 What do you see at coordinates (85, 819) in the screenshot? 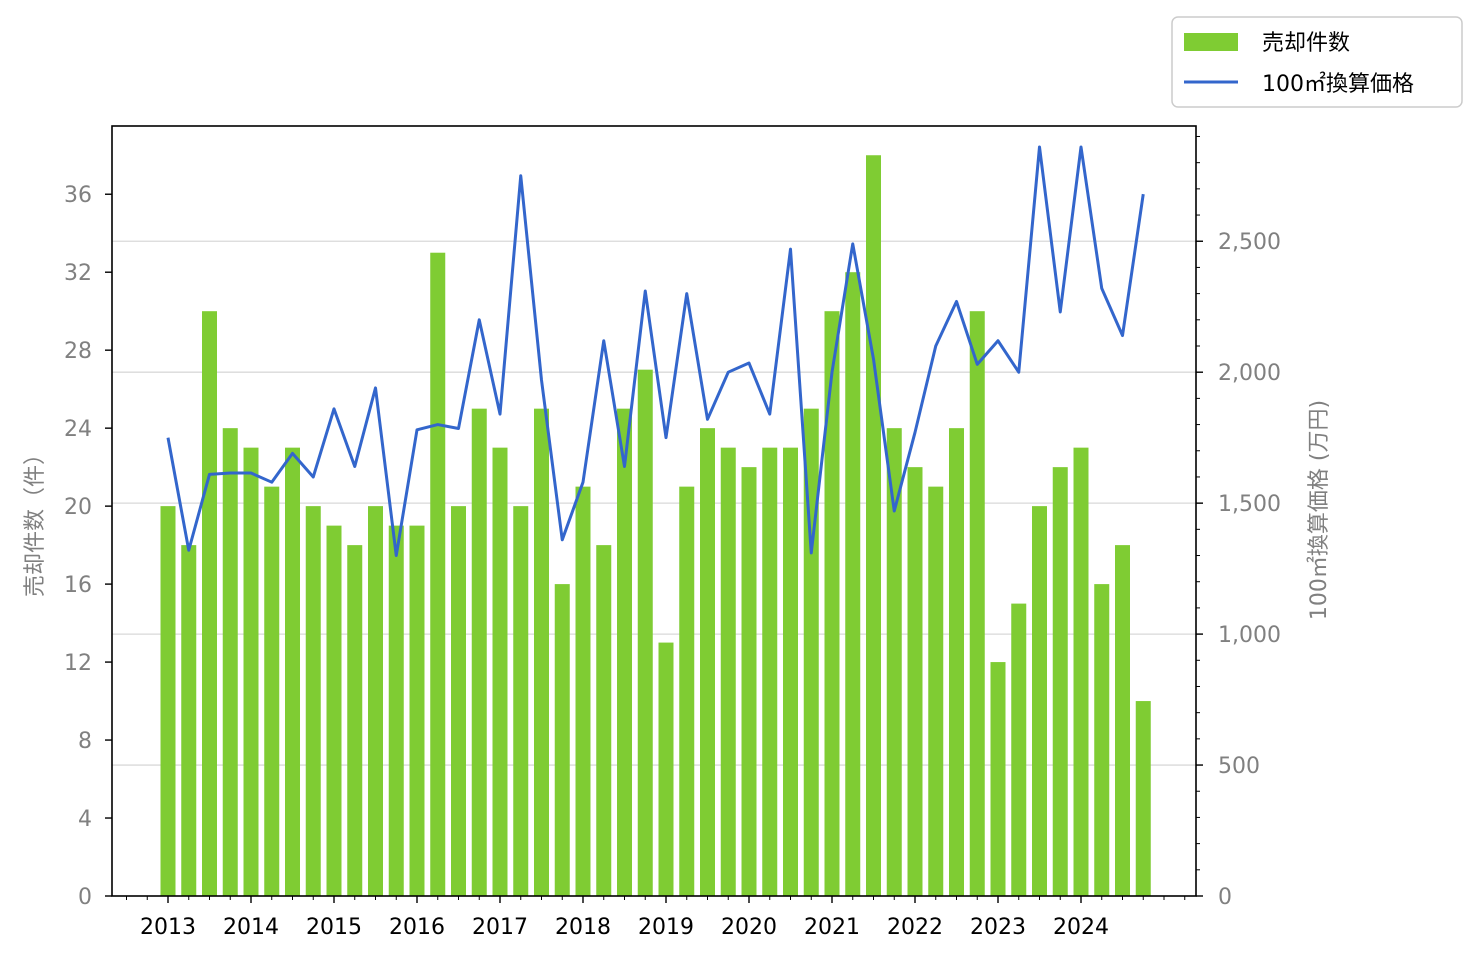
I see `left-tick-label-1: 4` at bounding box center [85, 819].